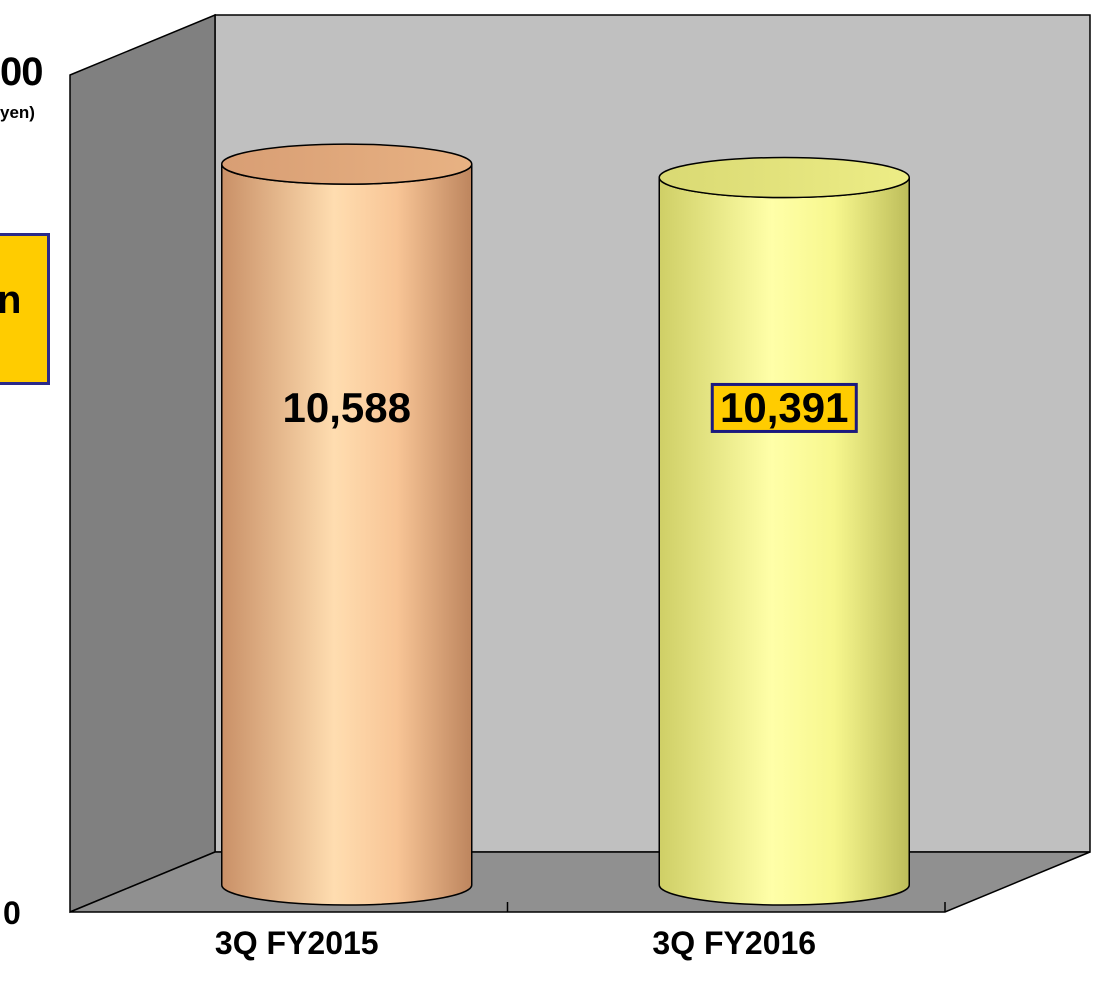 The image size is (1096, 987). Describe the element at coordinates (726, 907) in the screenshot. I see `x-axis-ticks` at that location.